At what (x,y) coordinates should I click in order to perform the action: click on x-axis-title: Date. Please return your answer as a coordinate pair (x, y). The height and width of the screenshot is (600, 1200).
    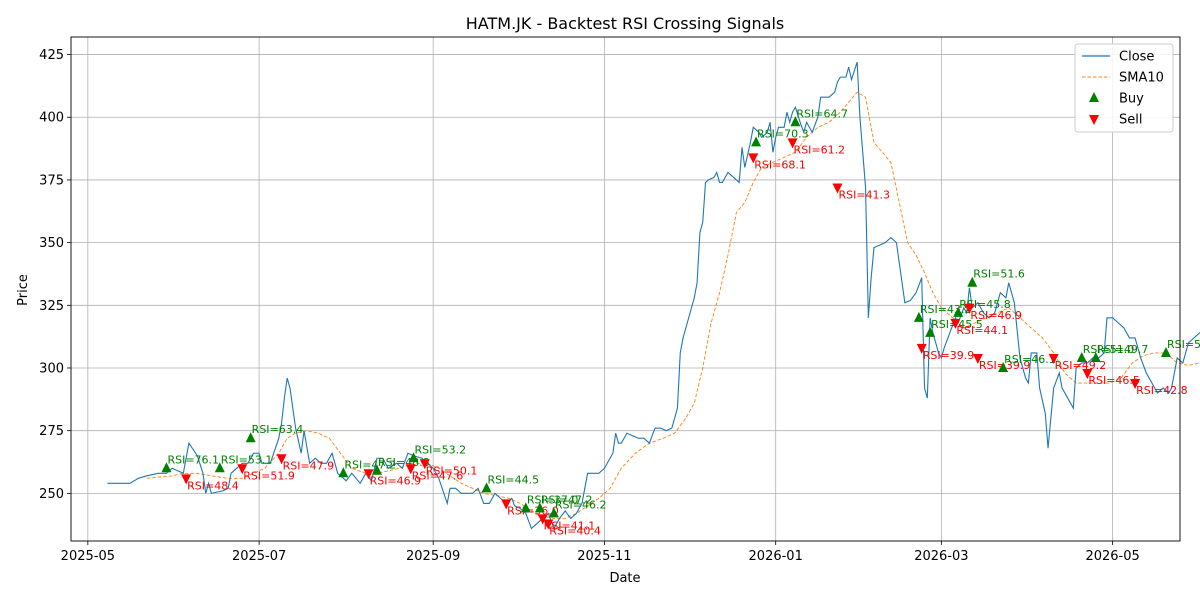
    Looking at the image, I should click on (624, 578).